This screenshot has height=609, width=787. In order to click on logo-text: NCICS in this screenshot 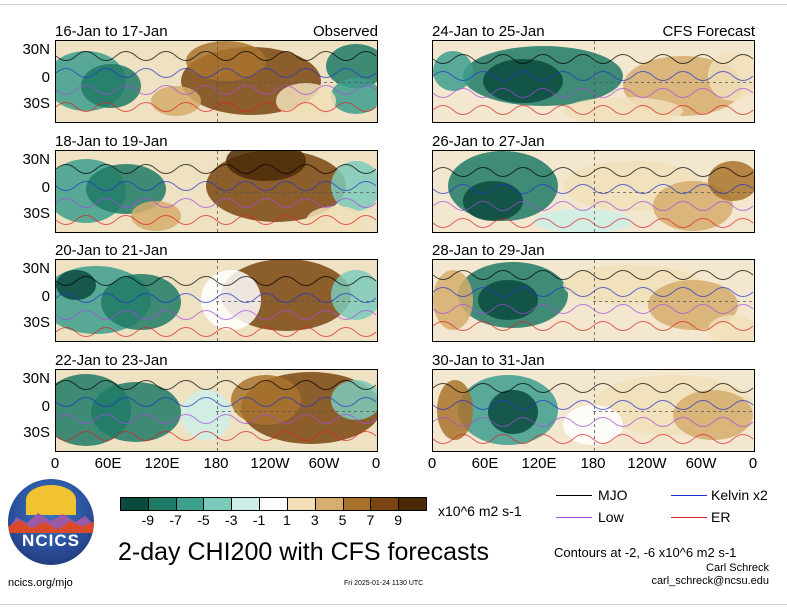, I will do `click(51, 540)`.